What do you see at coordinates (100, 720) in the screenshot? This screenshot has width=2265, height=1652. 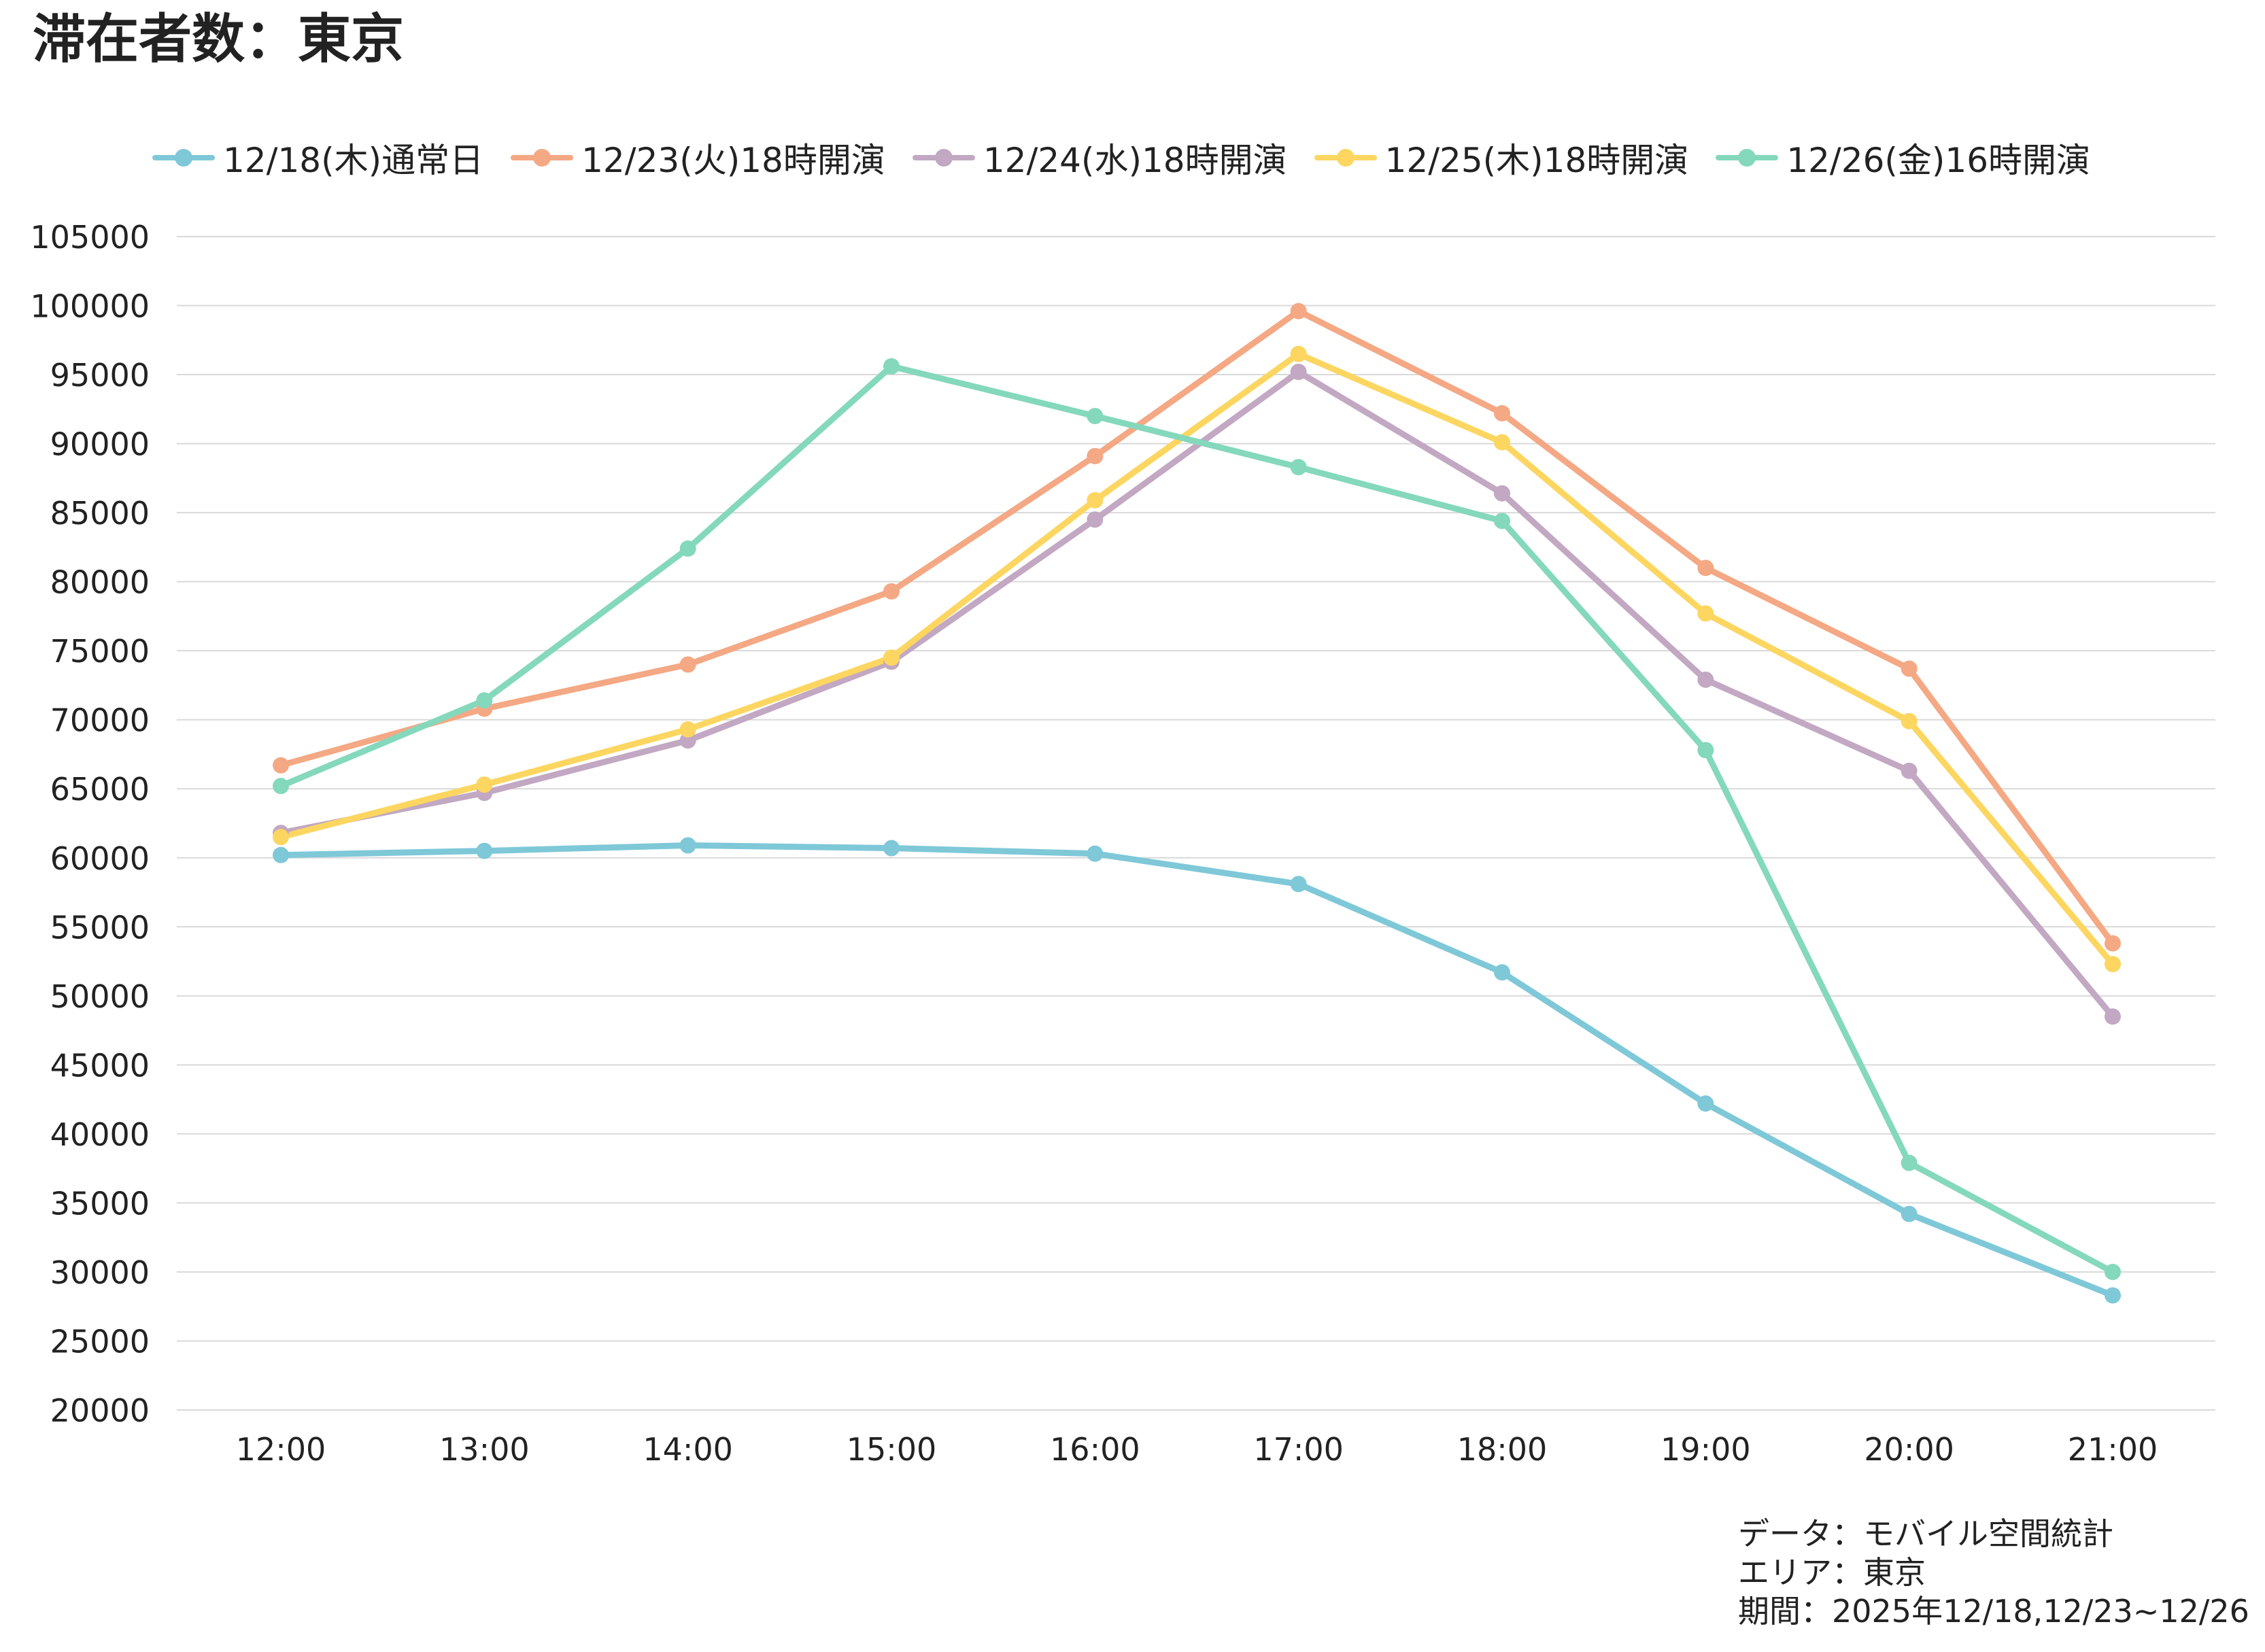 I see `y-tick-label-70000: 70000` at bounding box center [100, 720].